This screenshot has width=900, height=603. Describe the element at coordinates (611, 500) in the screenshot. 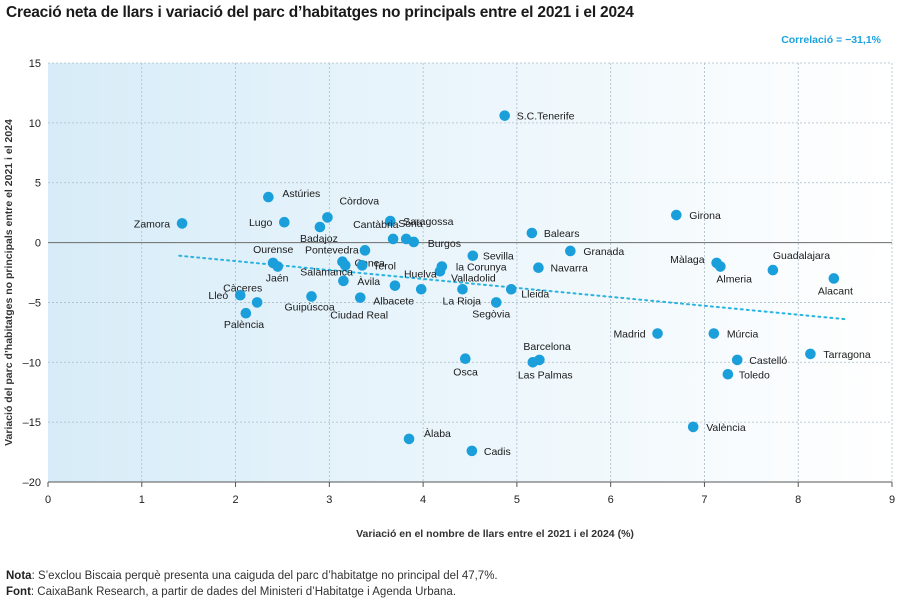

I see `x-tick-label: 6` at that location.